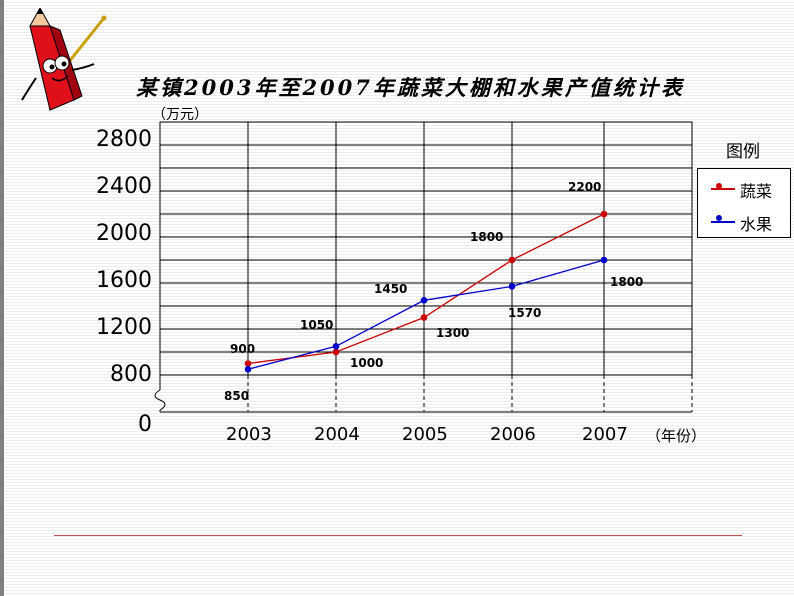 The height and width of the screenshot is (596, 794). I want to click on legend-label-vegetables: 蔬菜, so click(756, 191).